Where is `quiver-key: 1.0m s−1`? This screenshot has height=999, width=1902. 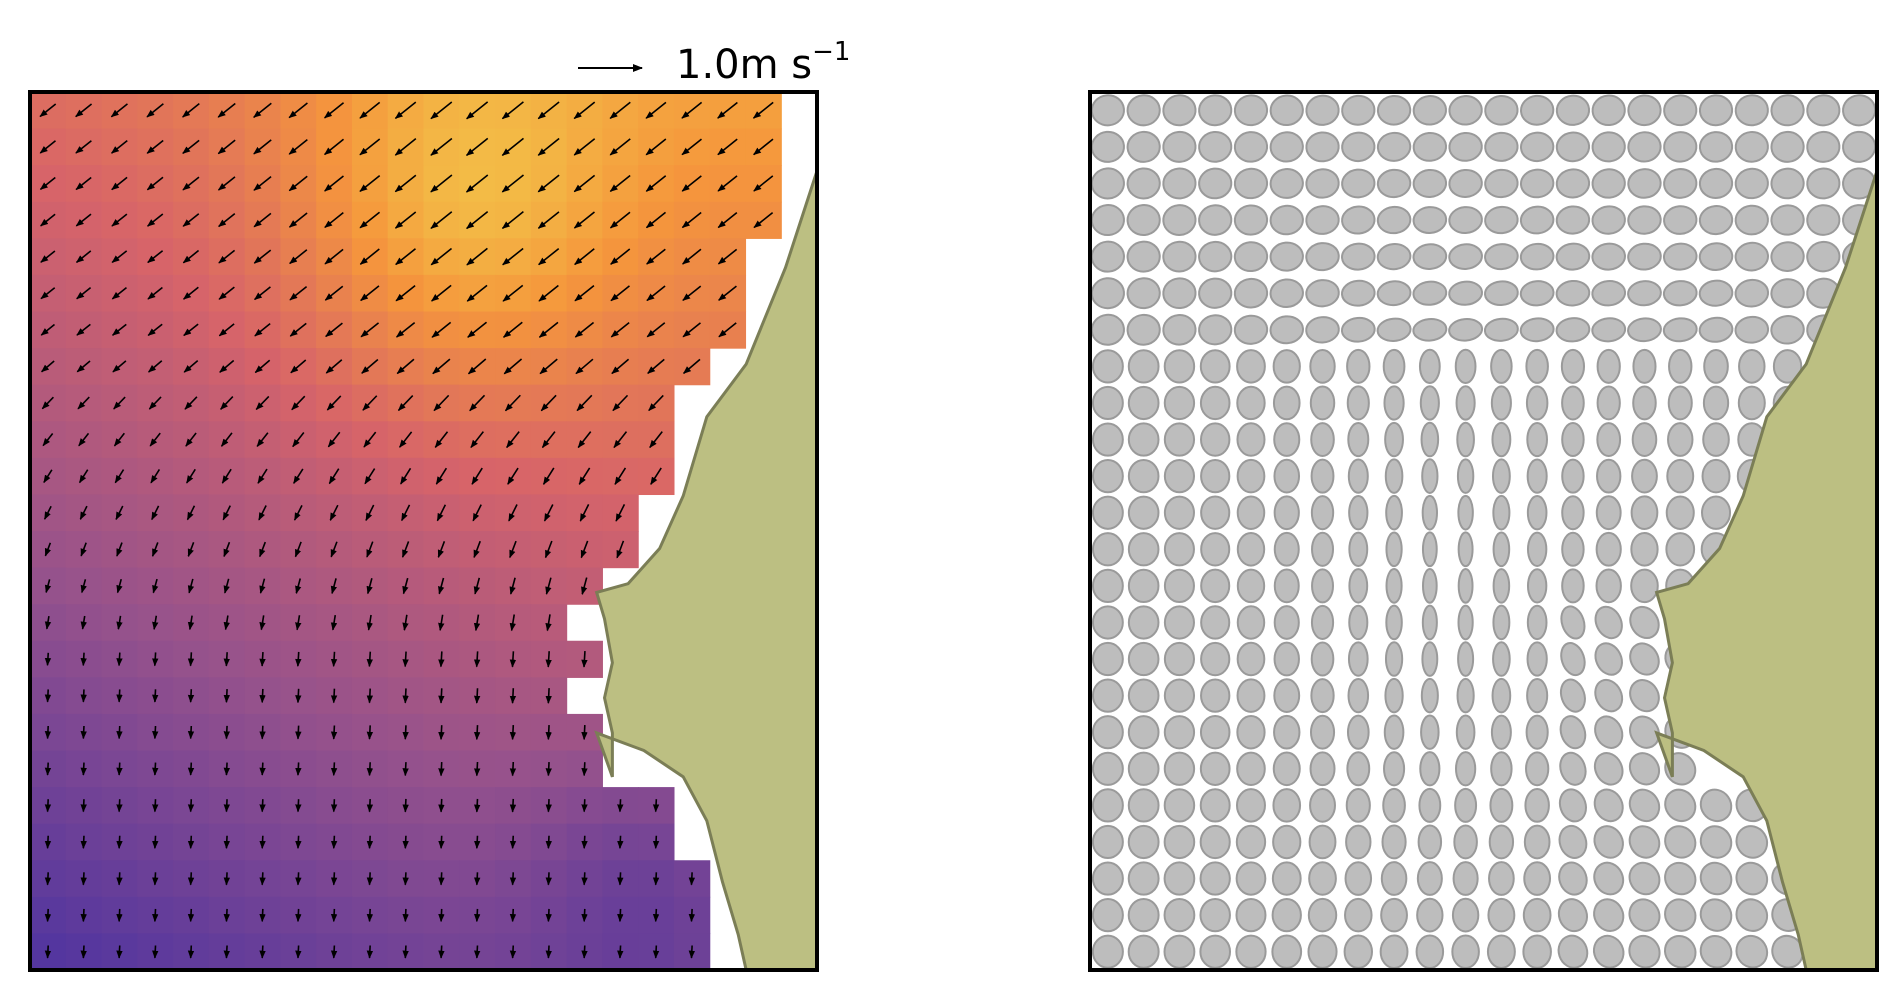 quiver-key: 1.0m s−1 is located at coordinates (714, 62).